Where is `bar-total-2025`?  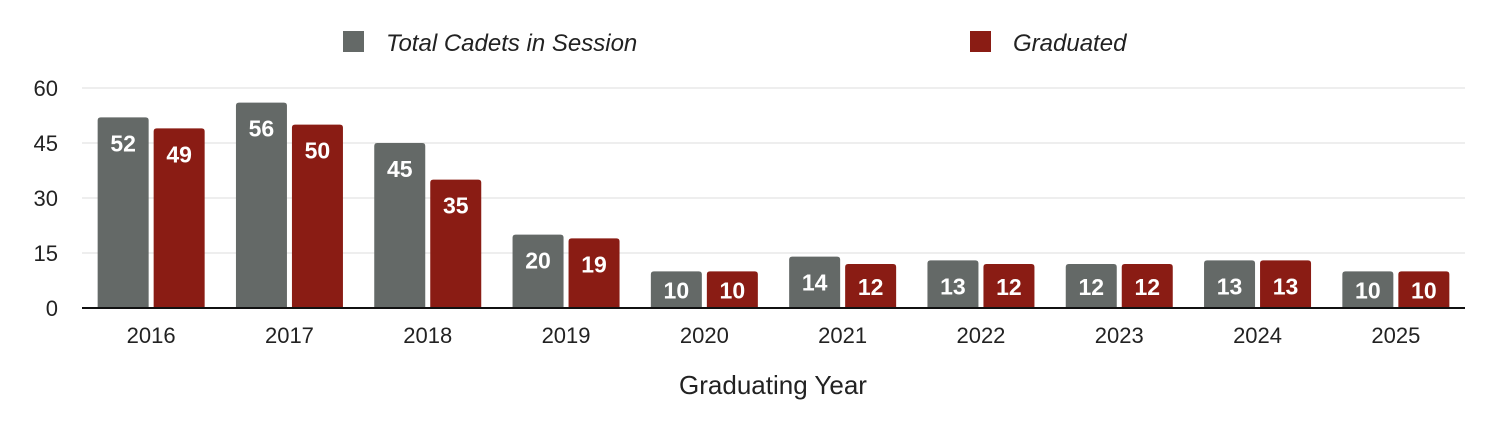
bar-total-2025 is located at coordinates (1368, 289).